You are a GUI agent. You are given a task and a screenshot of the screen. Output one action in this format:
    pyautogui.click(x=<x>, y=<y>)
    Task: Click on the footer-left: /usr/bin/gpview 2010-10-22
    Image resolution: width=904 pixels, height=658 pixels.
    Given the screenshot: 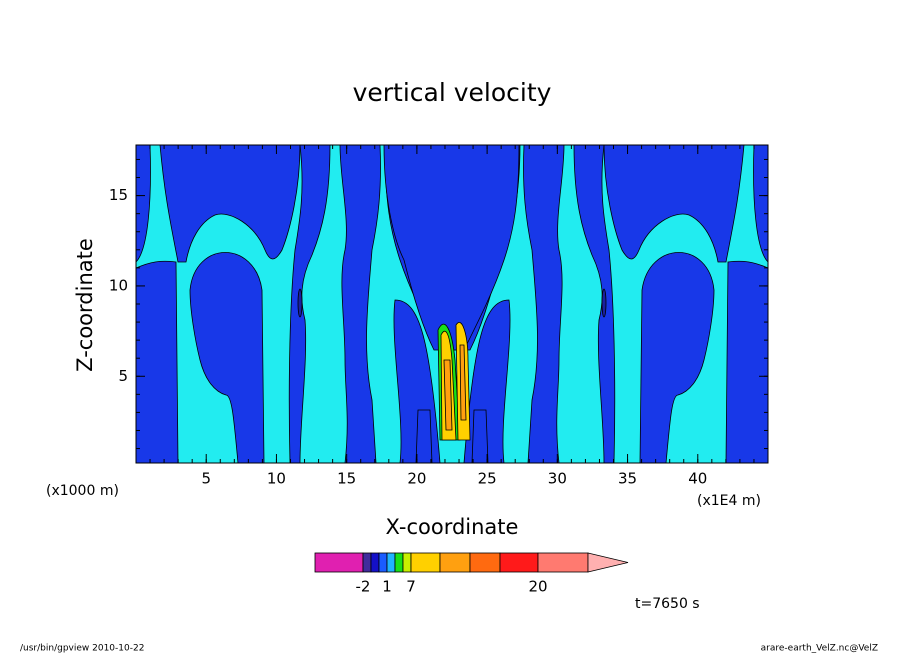 What is the action you would take?
    pyautogui.click(x=82, y=649)
    